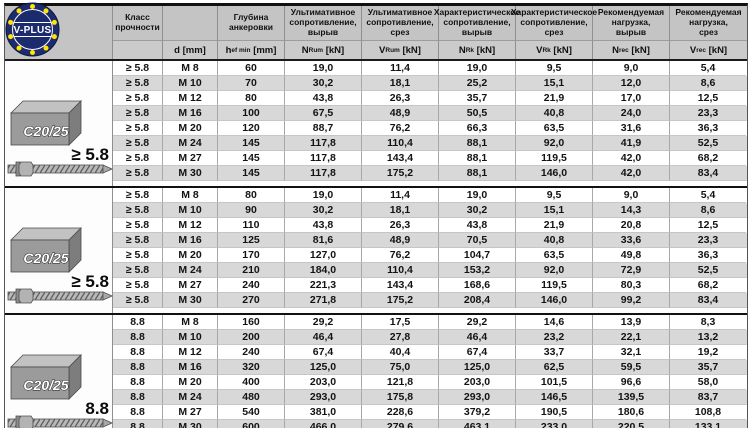  I want to click on cell-value: 8,6, so click(708, 210).